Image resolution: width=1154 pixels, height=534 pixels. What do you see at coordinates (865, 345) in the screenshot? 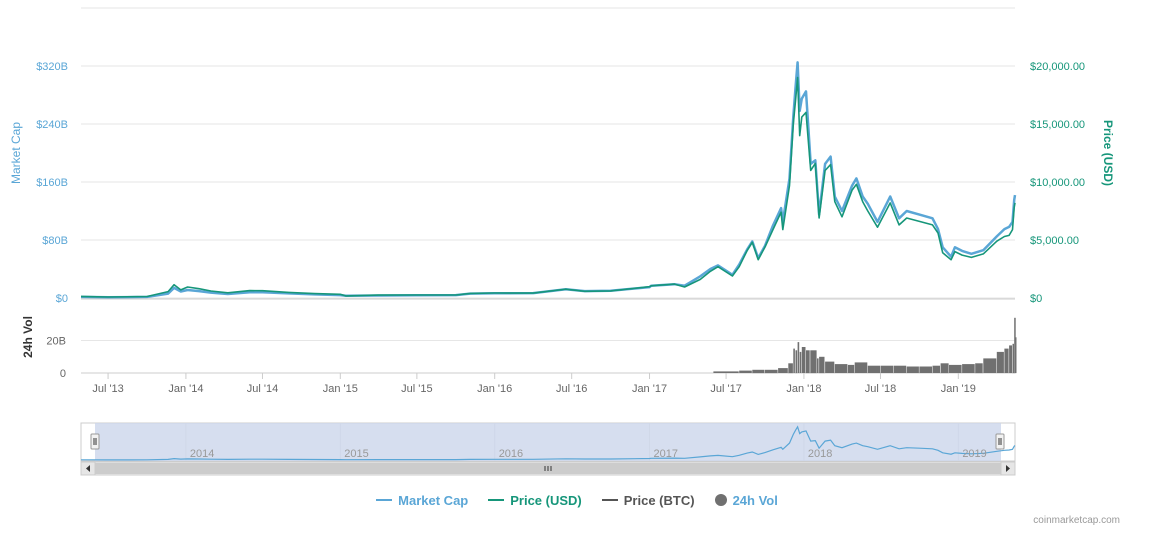
I see `volume-bars` at bounding box center [865, 345].